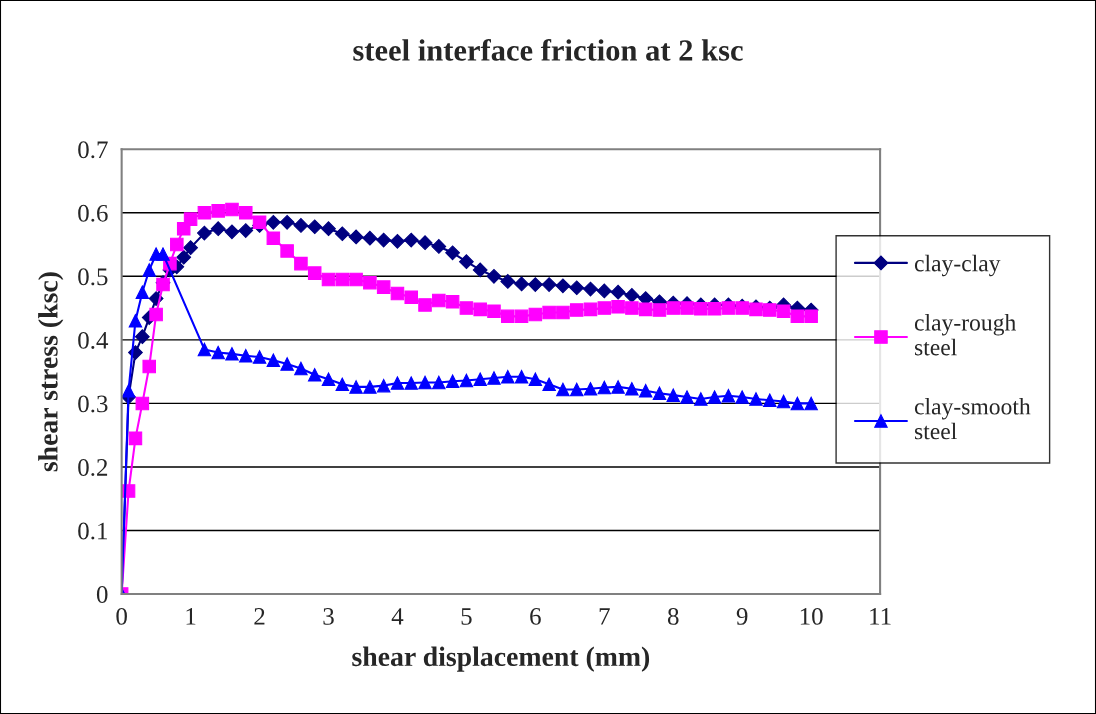 This screenshot has height=714, width=1096. Describe the element at coordinates (102, 594) in the screenshot. I see `y-tick-label: 0` at that location.